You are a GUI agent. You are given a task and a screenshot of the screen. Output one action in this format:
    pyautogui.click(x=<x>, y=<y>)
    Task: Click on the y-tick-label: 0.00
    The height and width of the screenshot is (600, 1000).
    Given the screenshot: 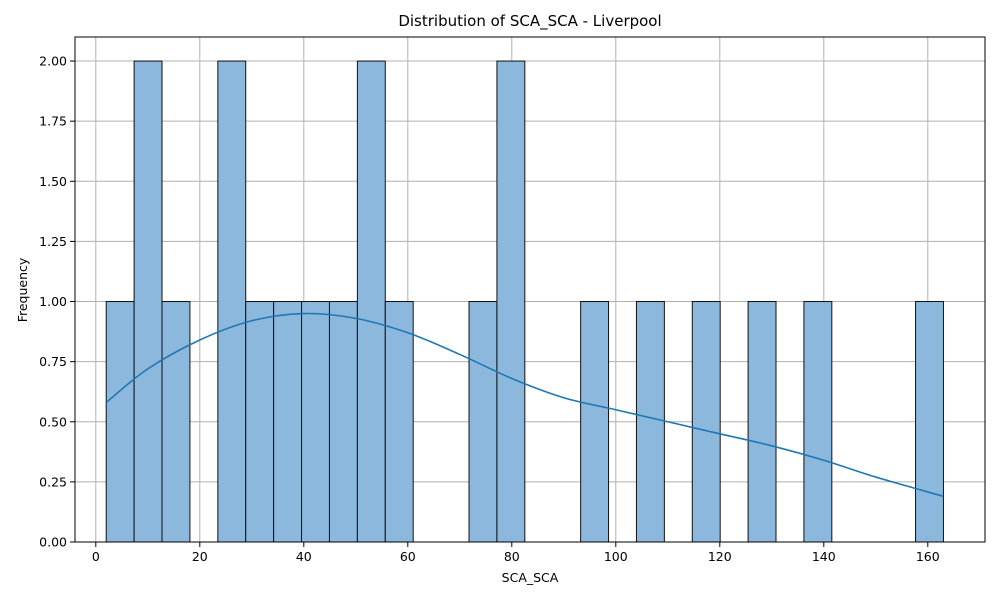 What is the action you would take?
    pyautogui.click(x=53, y=542)
    